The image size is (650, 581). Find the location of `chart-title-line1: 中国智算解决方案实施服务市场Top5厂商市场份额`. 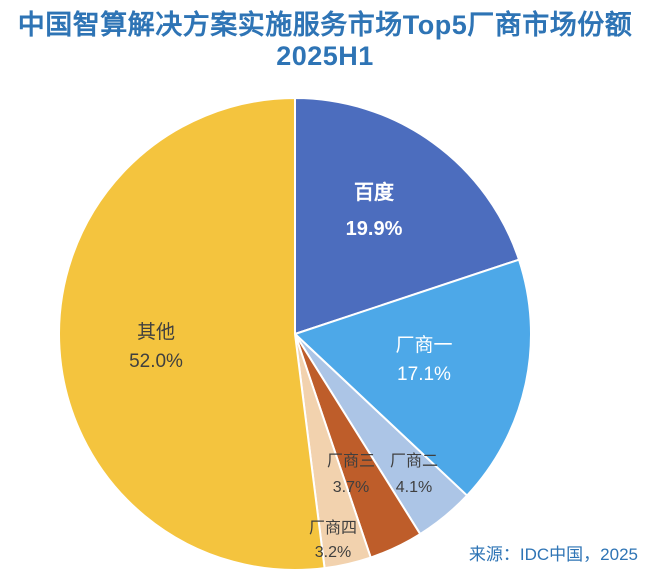

chart-title-line1: 中国智算解决方案实施服务市场Top5厂商市场份额 is located at coordinates (325, 25).